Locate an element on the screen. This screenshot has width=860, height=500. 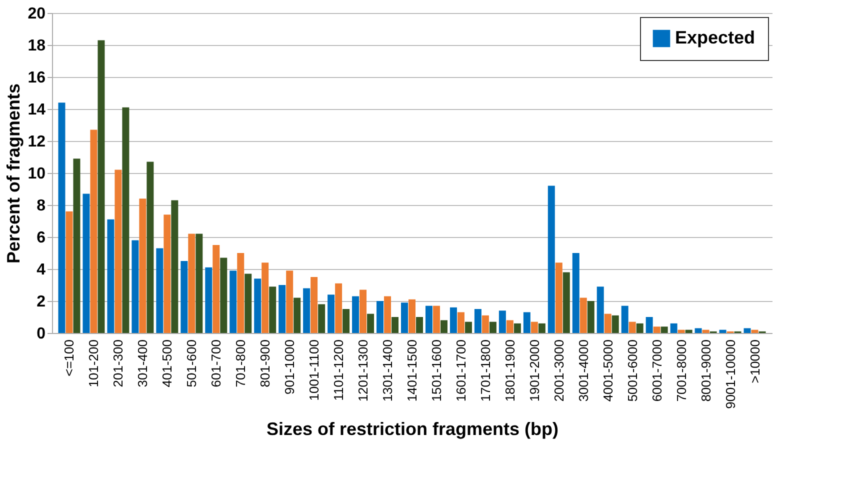
y-tick-label: 20 is located at coordinates (37, 14).